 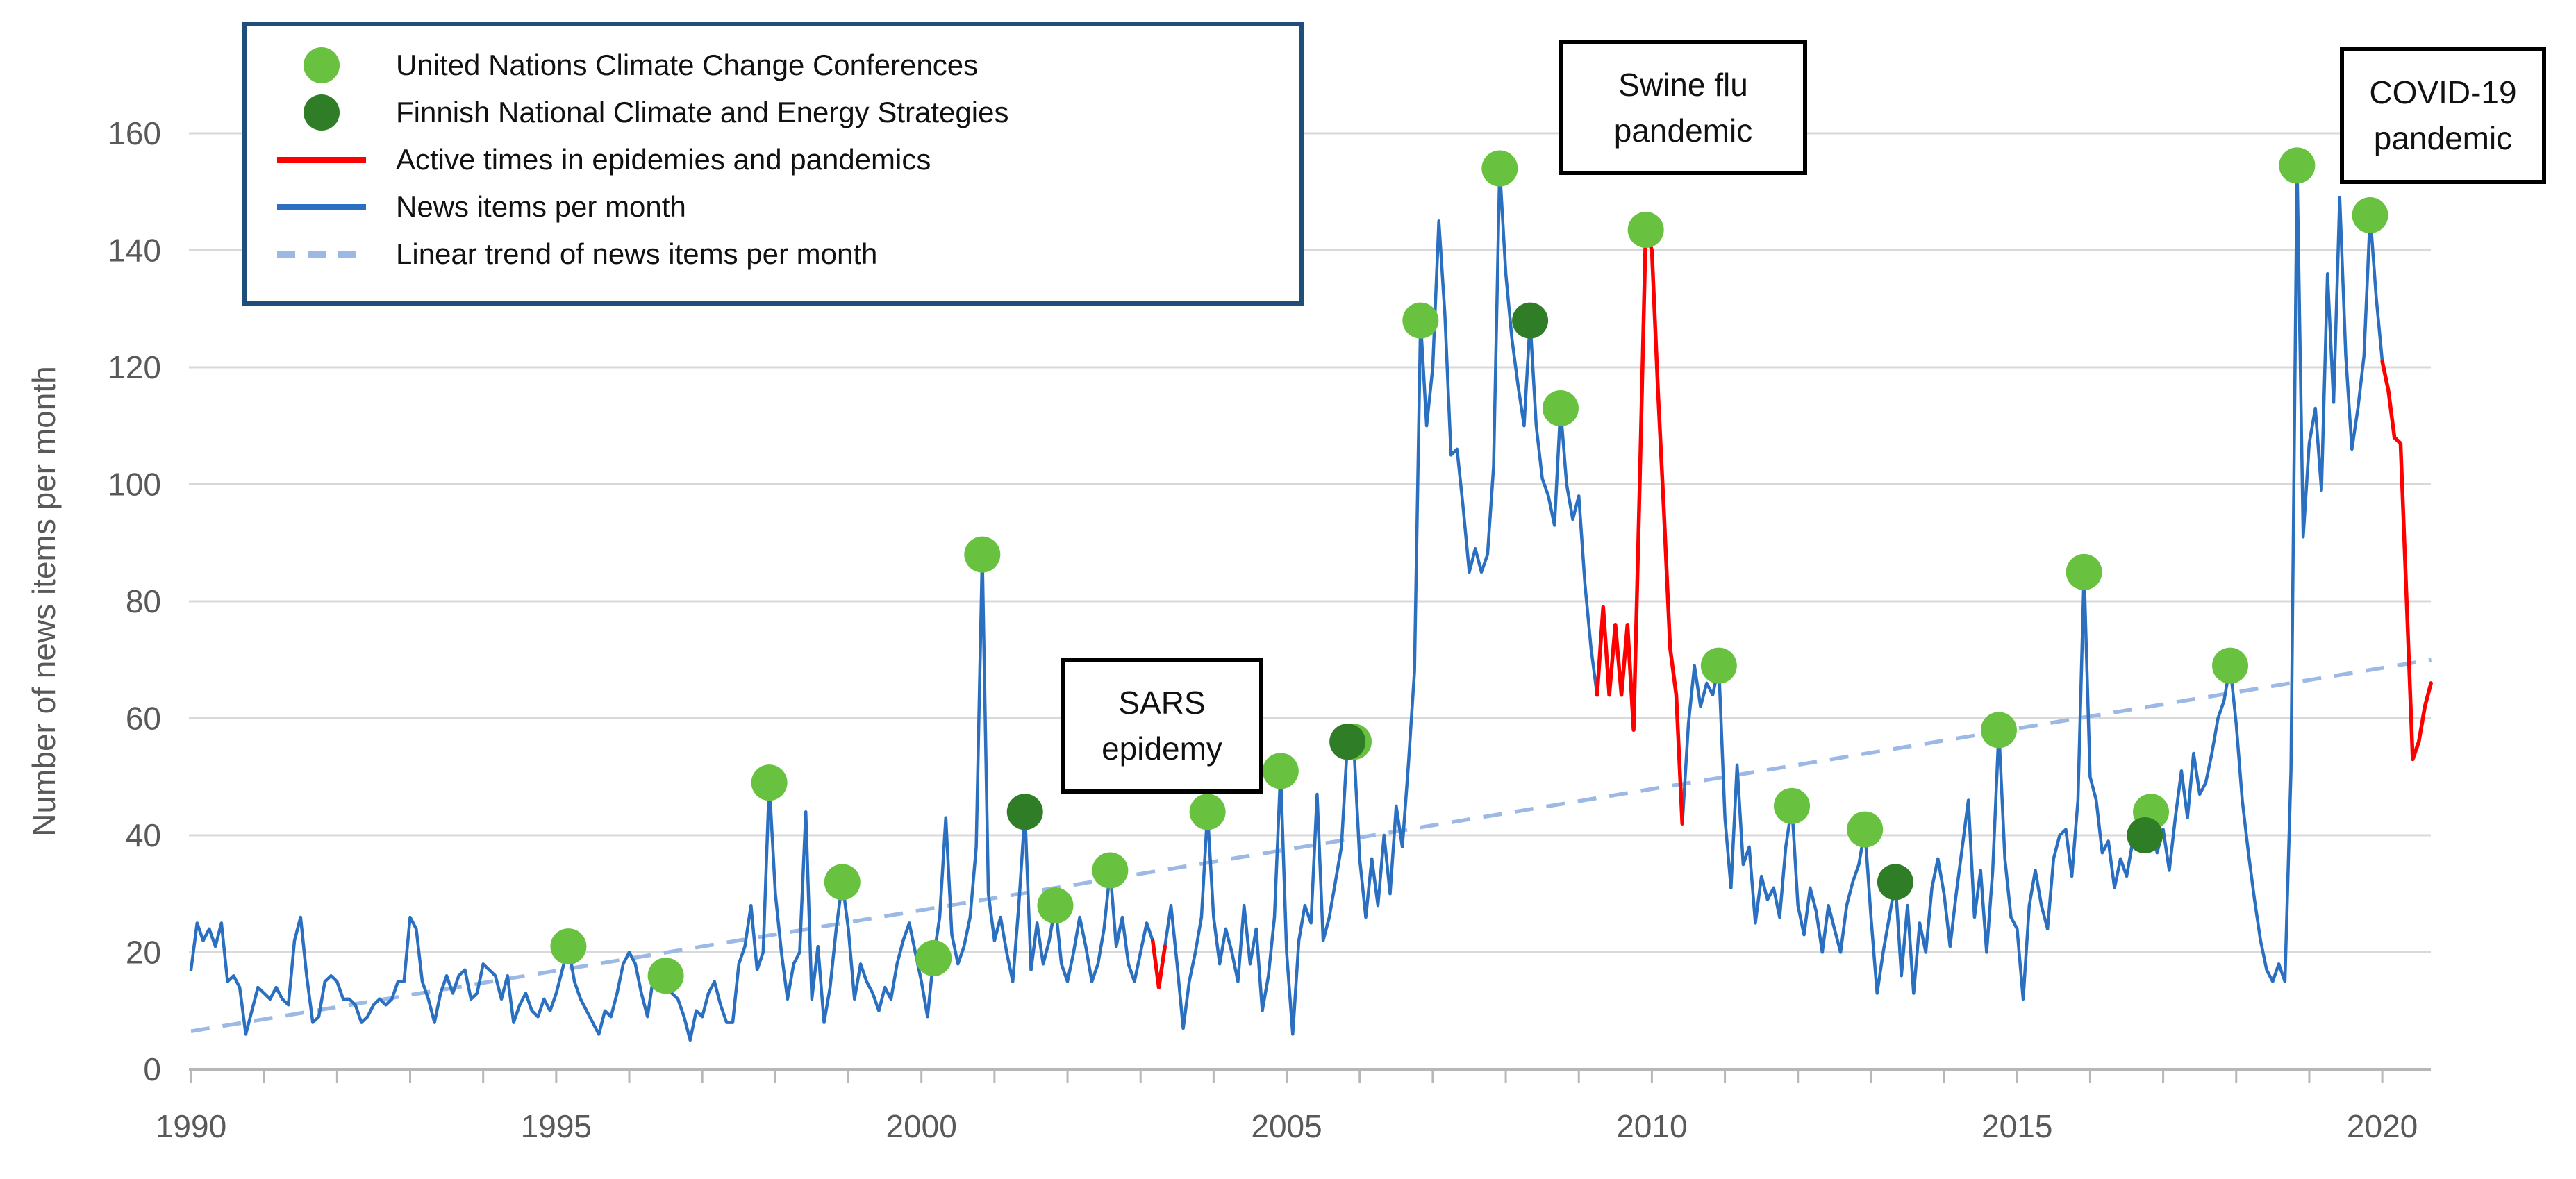 What do you see at coordinates (2443, 116) in the screenshot?
I see `annotation-covid-pandemic: COVID-19 pandemic` at bounding box center [2443, 116].